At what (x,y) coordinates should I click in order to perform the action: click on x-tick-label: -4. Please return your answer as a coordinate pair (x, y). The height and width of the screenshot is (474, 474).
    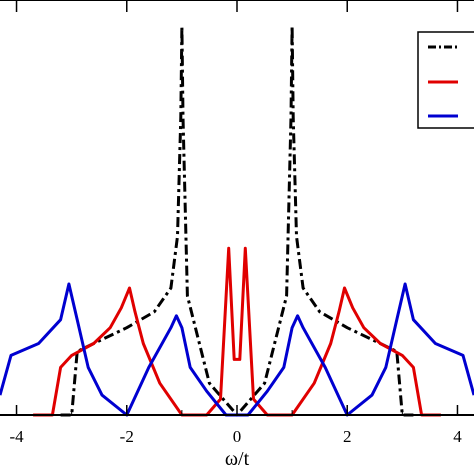
    Looking at the image, I should click on (16, 436).